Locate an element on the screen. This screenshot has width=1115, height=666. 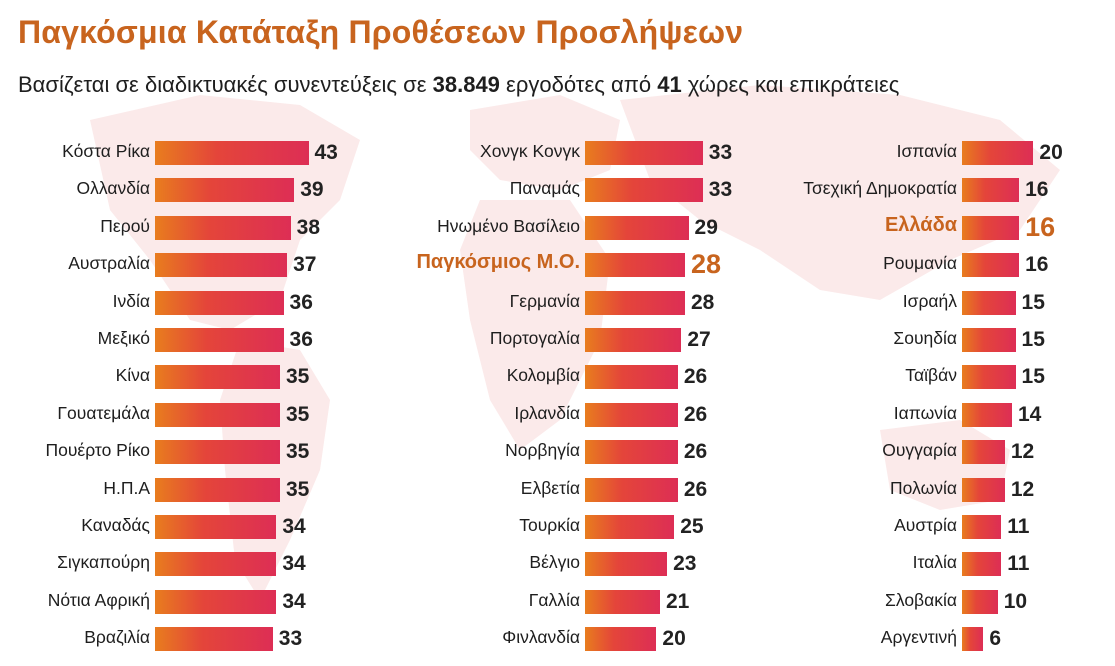
bar-label: Ελλάδα is located at coordinates (920, 224).